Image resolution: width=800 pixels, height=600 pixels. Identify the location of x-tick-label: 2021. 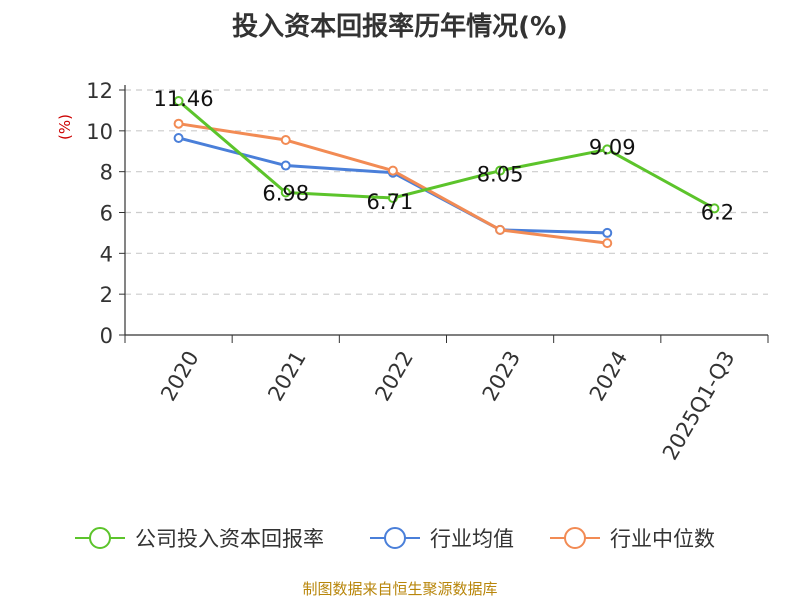
(287, 376).